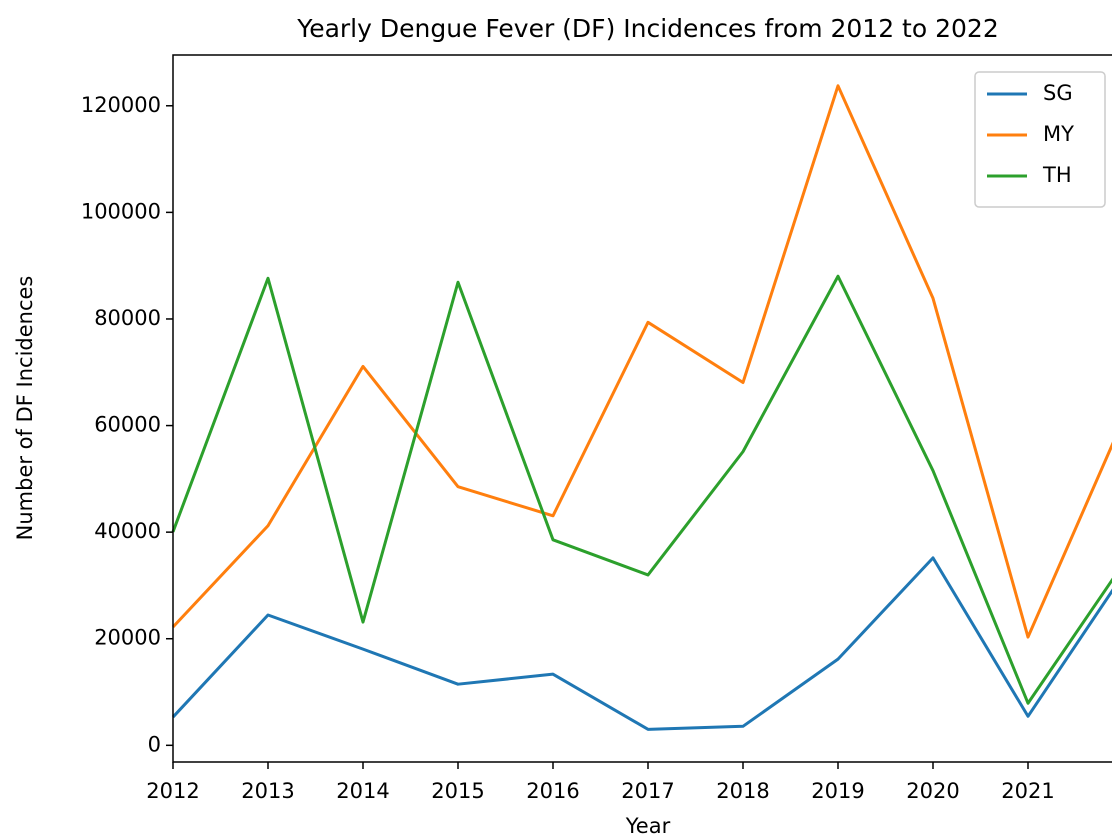  What do you see at coordinates (552, 791) in the screenshot?
I see `x-tick-label: 2016` at bounding box center [552, 791].